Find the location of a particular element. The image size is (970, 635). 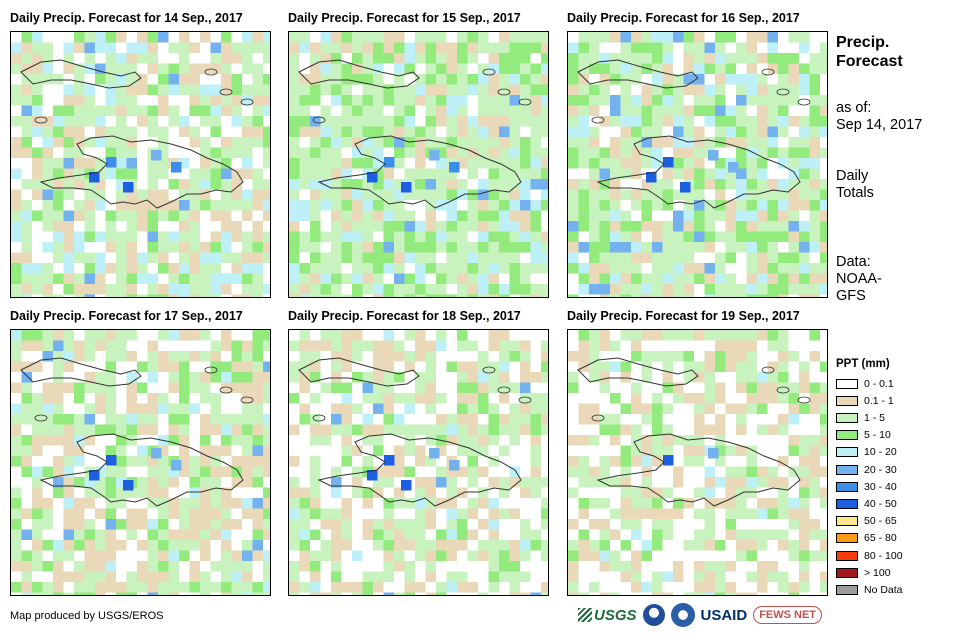

legend-item: 65 - 80 is located at coordinates (866, 538).